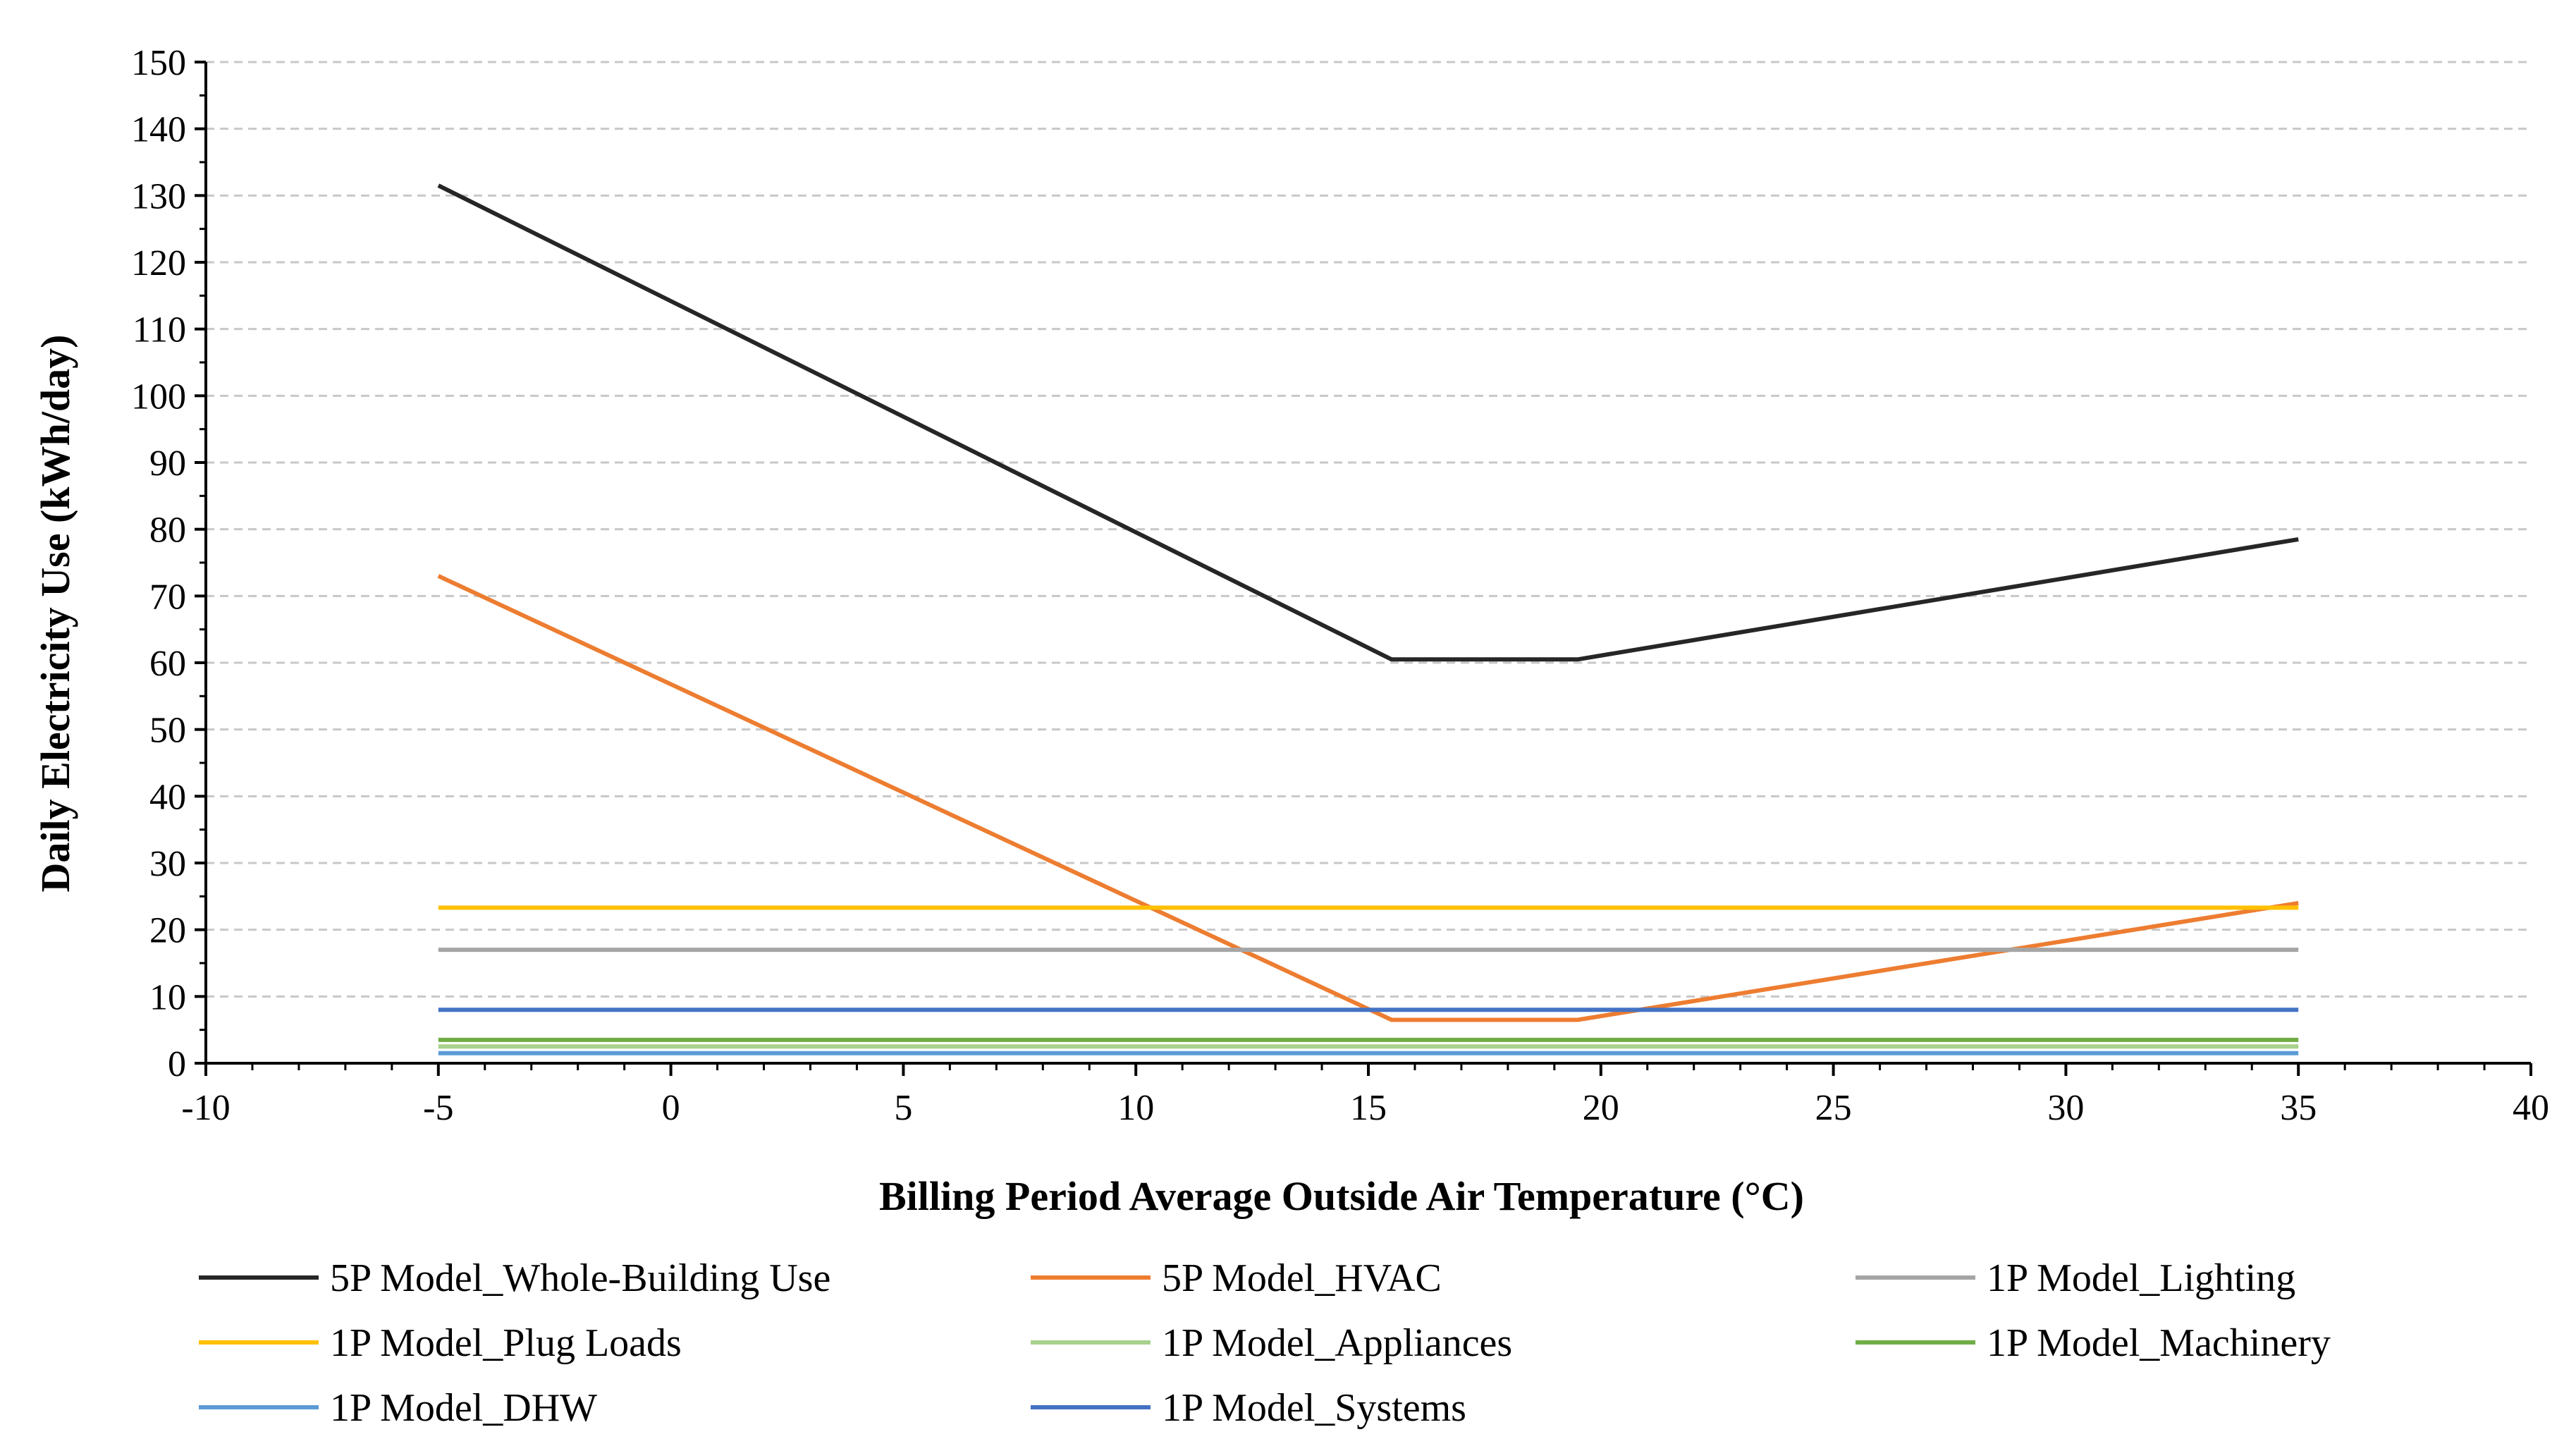 Image resolution: width=2576 pixels, height=1451 pixels. I want to click on x-tick-label: 35, so click(2298, 1108).